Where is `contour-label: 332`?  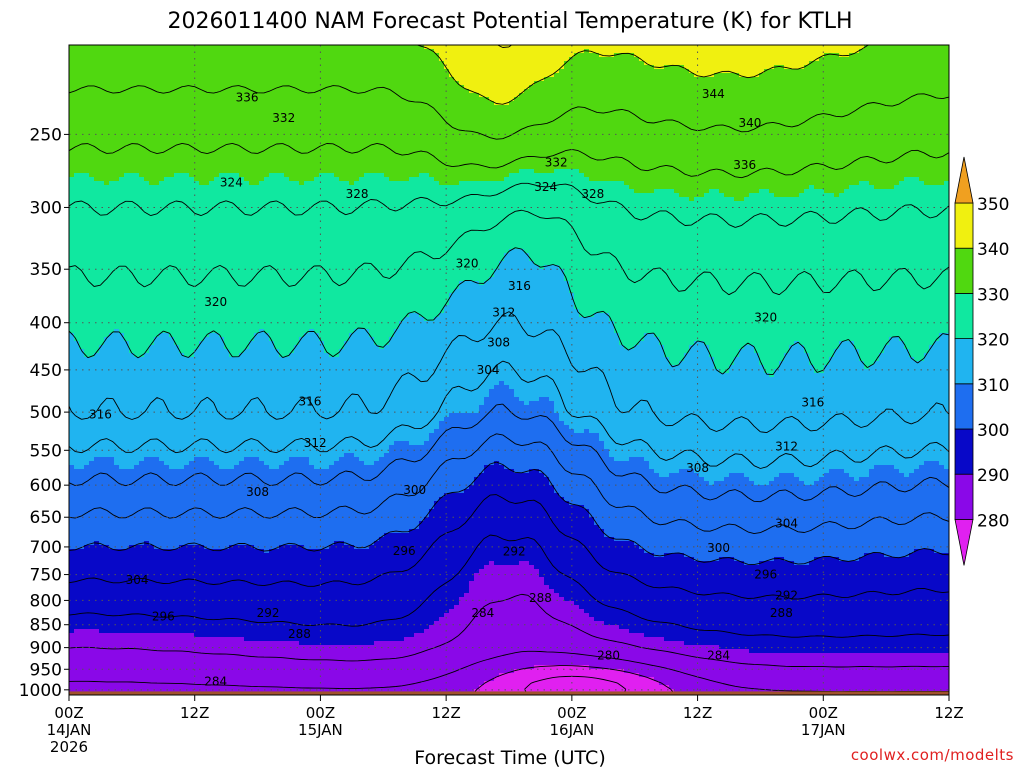
contour-label: 332 is located at coordinates (283, 118).